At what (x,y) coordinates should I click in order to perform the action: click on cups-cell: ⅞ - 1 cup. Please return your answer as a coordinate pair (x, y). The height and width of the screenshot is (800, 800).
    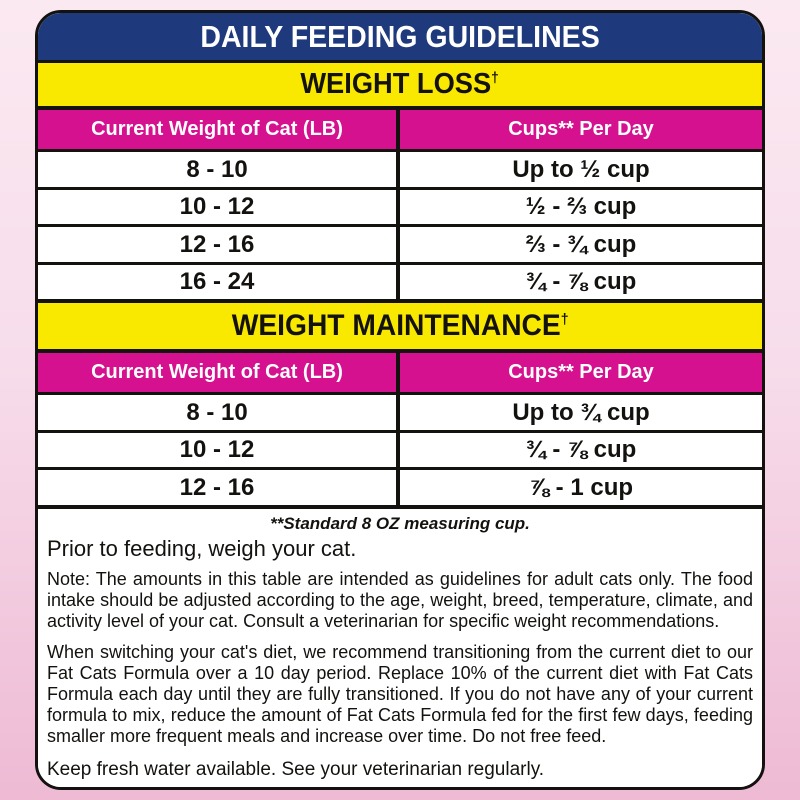
    Looking at the image, I should click on (581, 487).